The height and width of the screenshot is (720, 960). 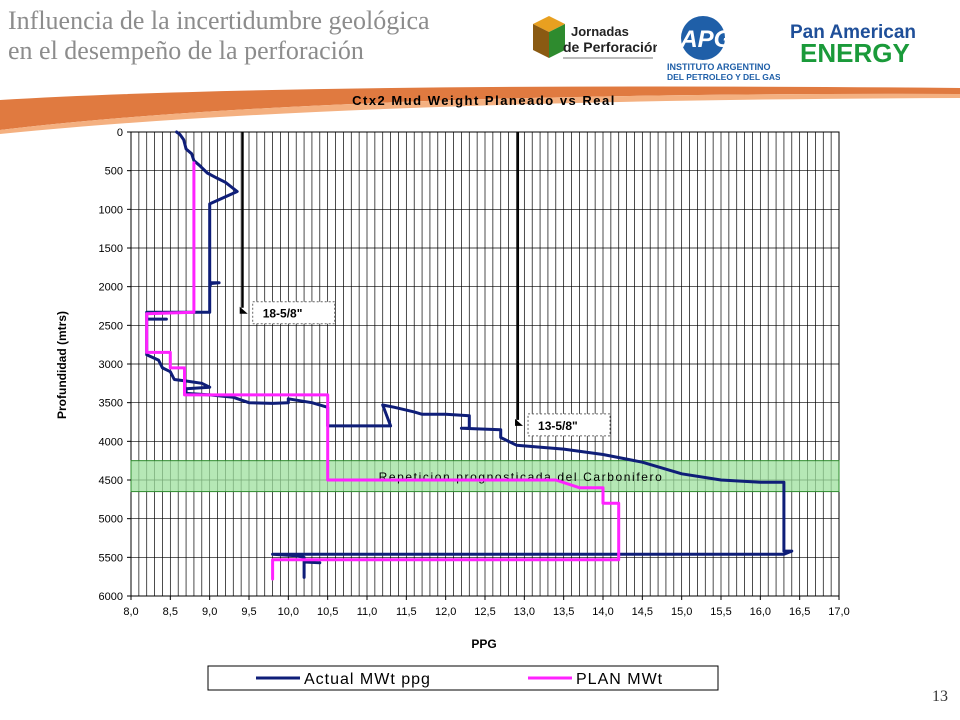 What do you see at coordinates (186, 50) in the screenshot?
I see `slide-title-line-2: en el desempeño de la perforación` at bounding box center [186, 50].